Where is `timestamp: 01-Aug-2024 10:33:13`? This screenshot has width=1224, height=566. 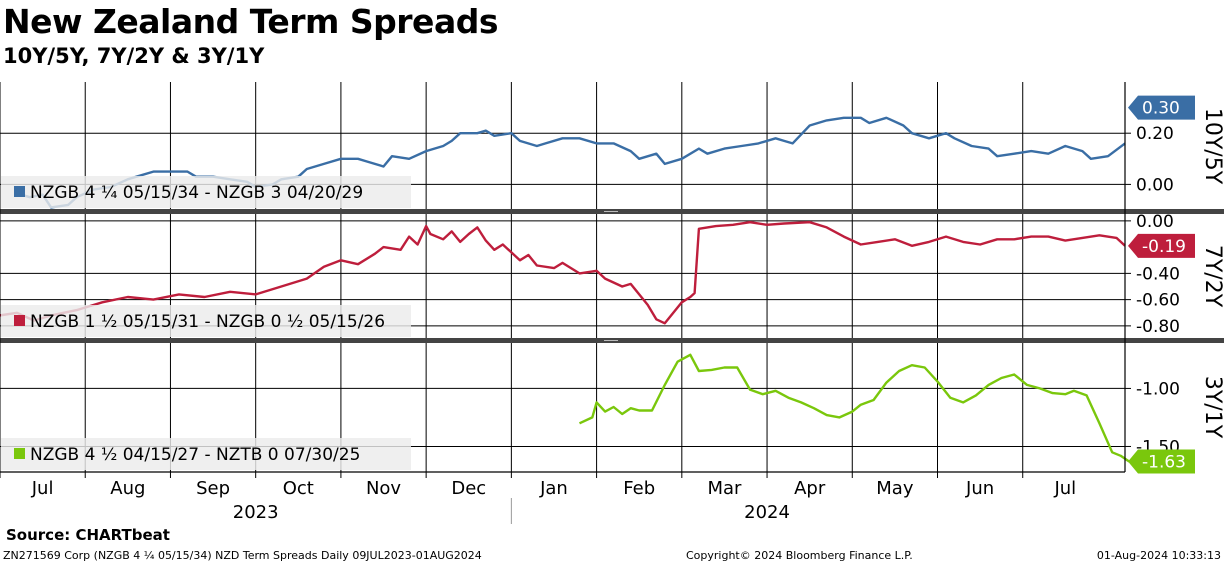 timestamp: 01-Aug-2024 10:33:13 is located at coordinates (1158, 555).